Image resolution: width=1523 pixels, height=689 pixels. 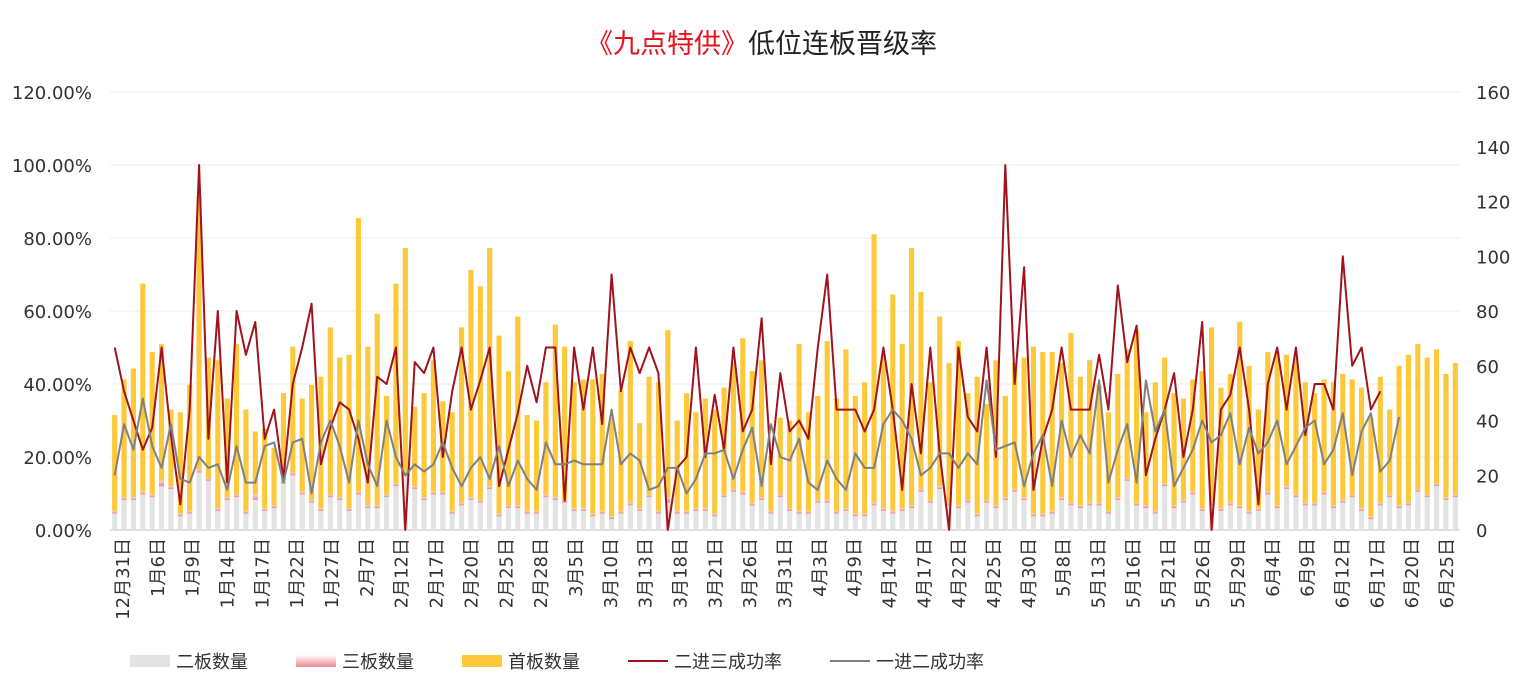 What do you see at coordinates (1238, 573) in the screenshot?
I see `x-axis-tick-label: 5月29日` at bounding box center [1238, 573].